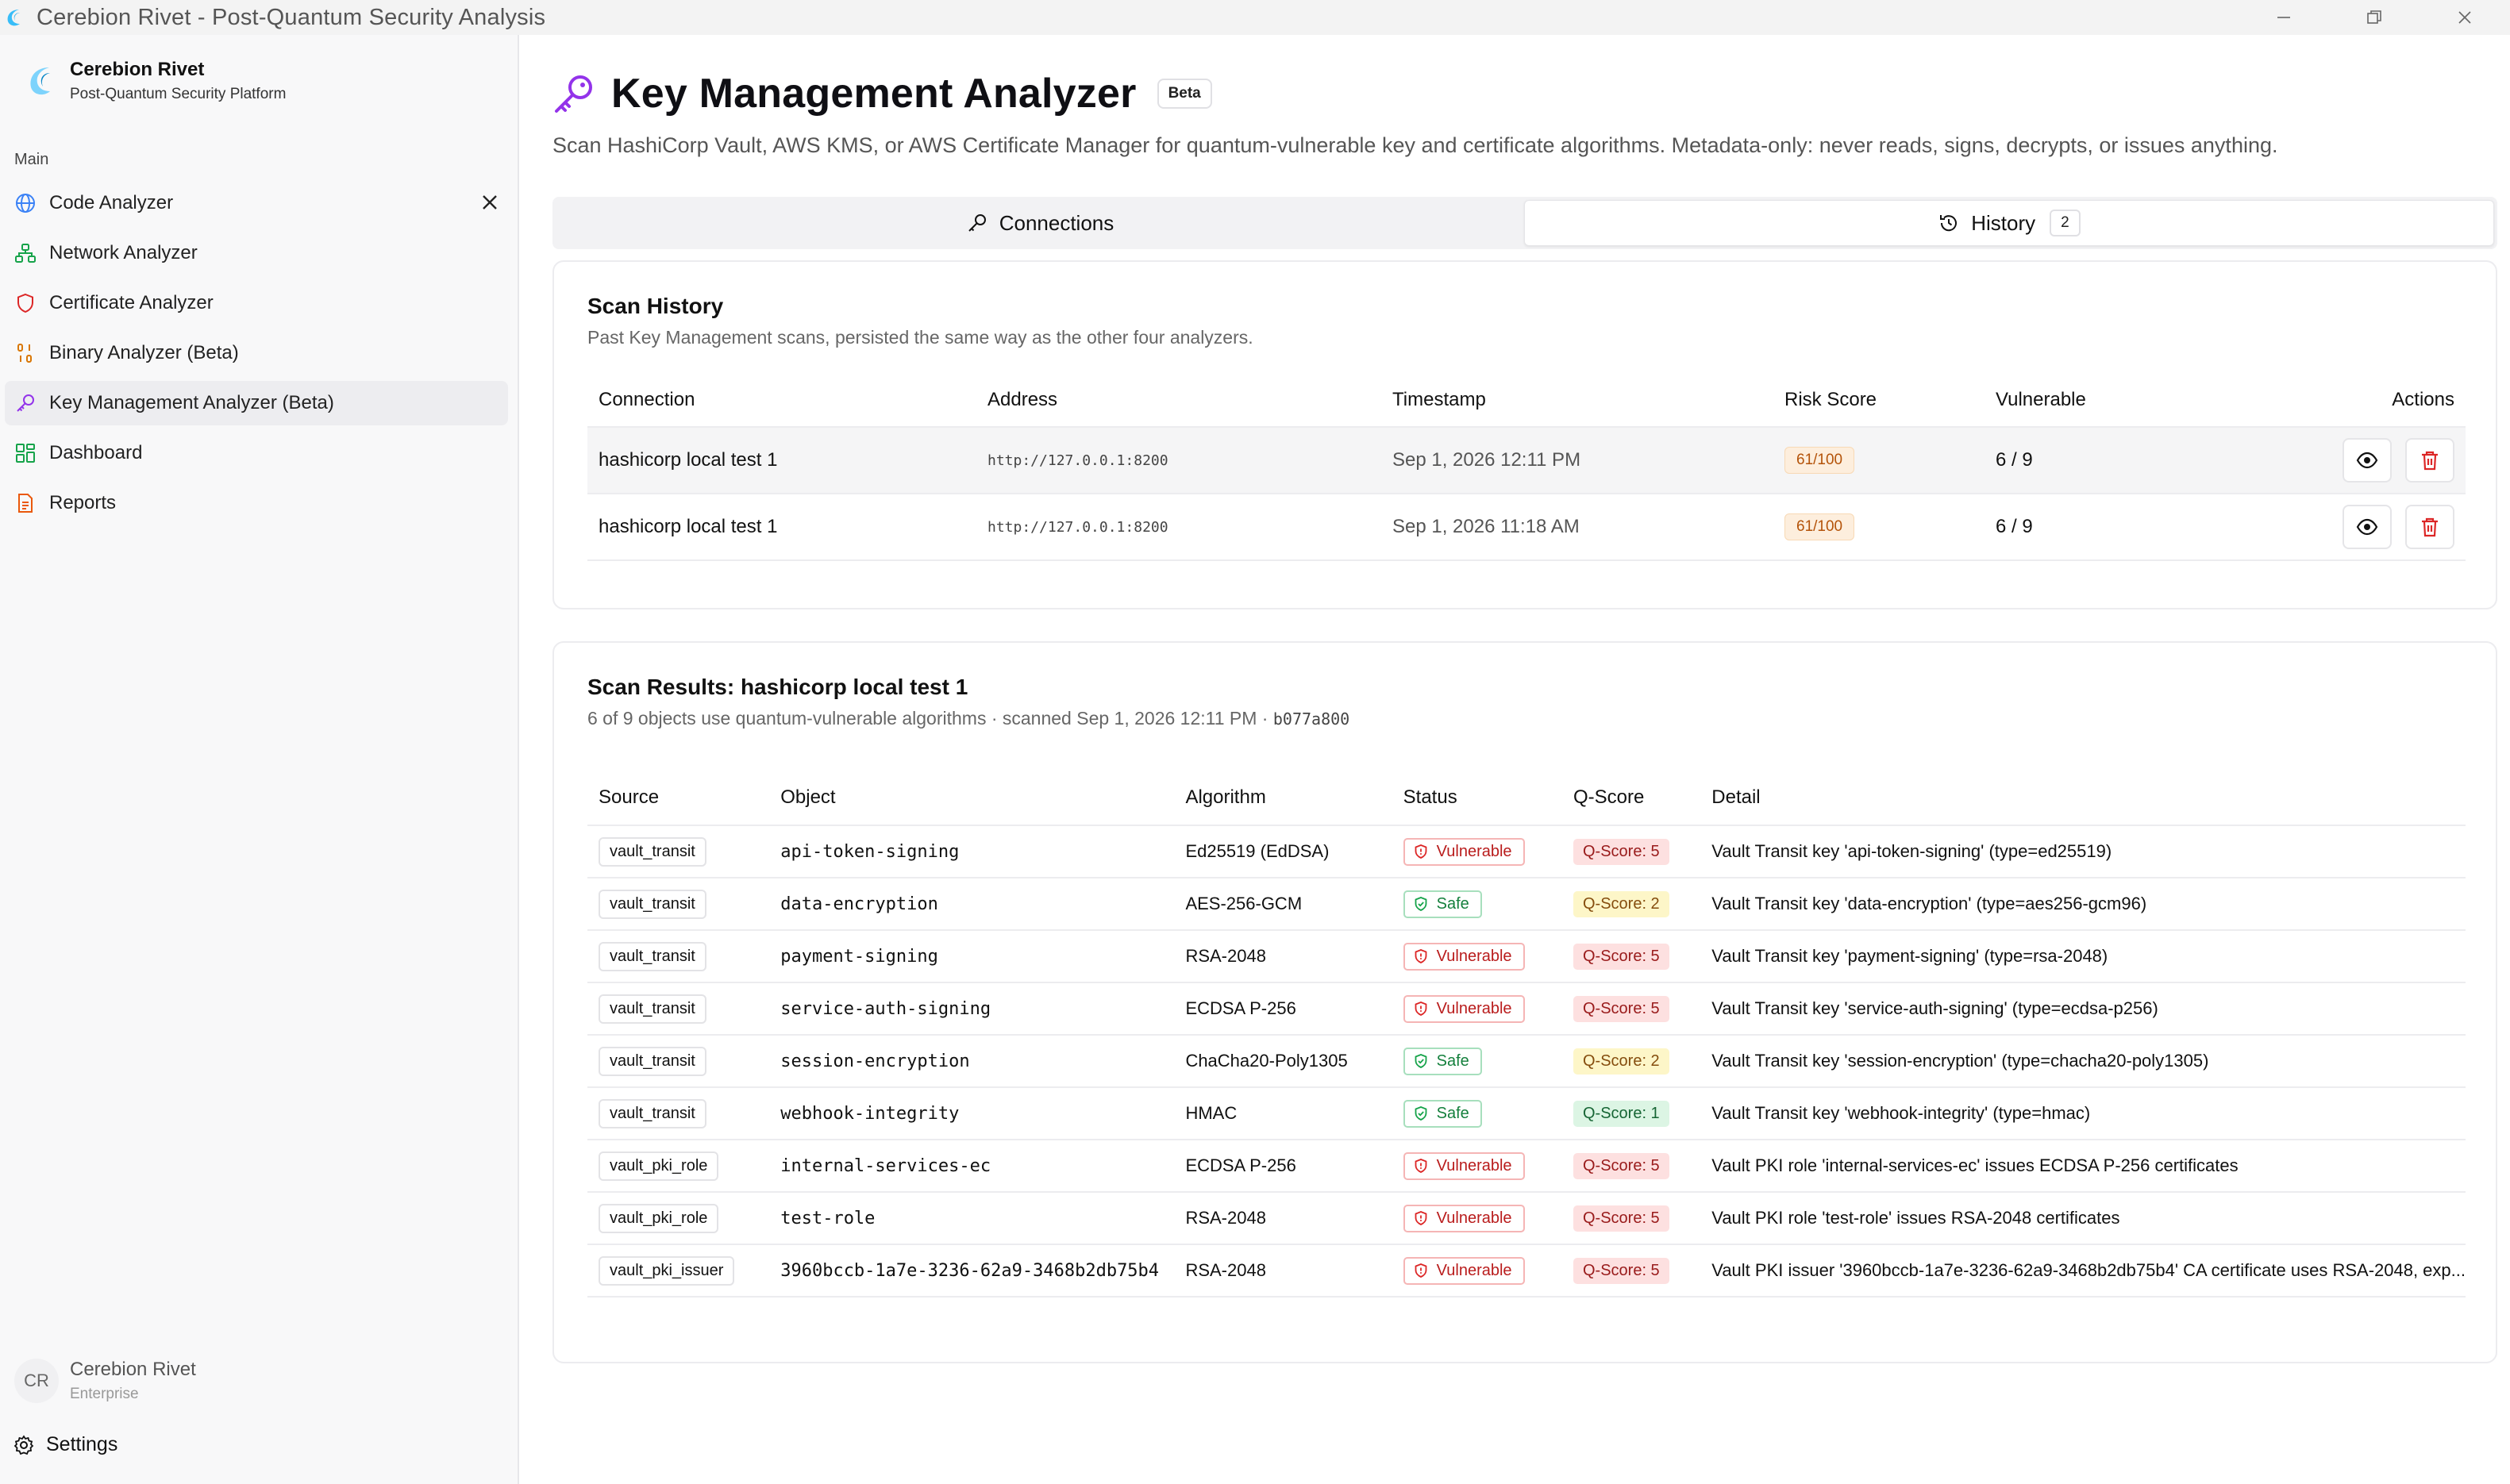 This screenshot has height=1484, width=2510. Describe the element at coordinates (25, 253) in the screenshot. I see `network-icon` at that location.